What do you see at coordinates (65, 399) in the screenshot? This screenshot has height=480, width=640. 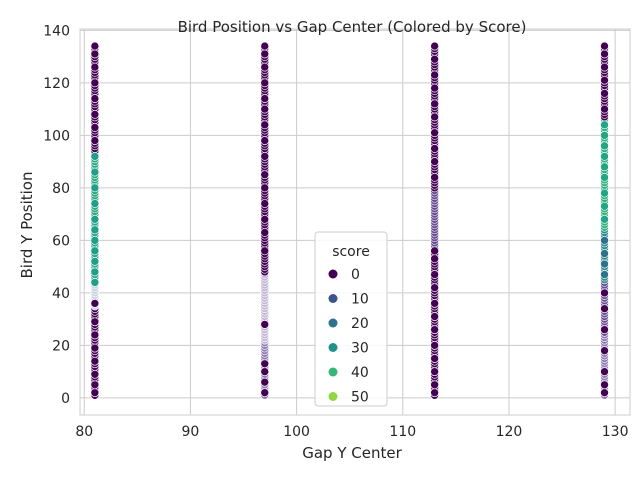 I see `y-tick-label: 0` at bounding box center [65, 399].